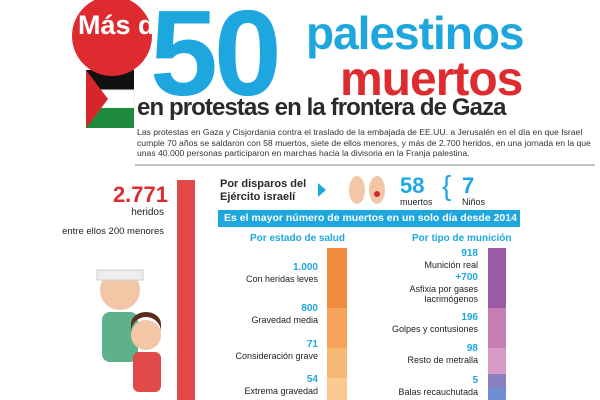  I want to click on wound, so click(377, 194).